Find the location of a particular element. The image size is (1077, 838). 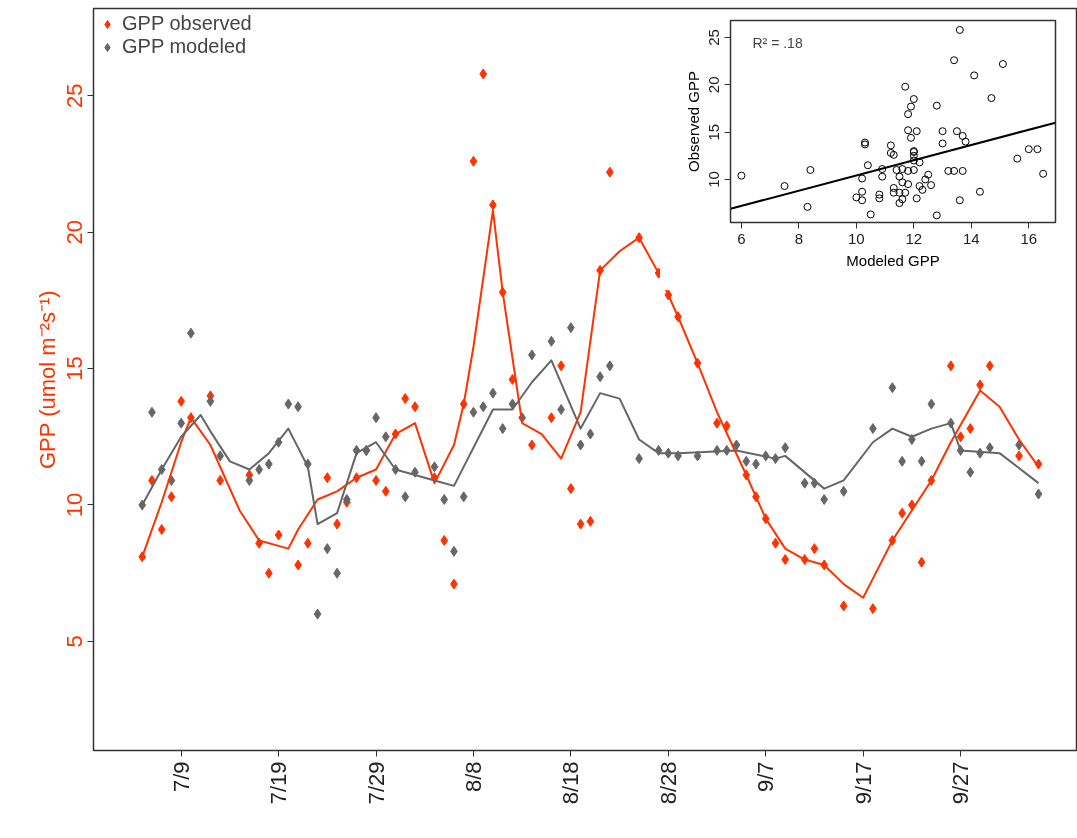

legend-label: GPP observed is located at coordinates (187, 23).